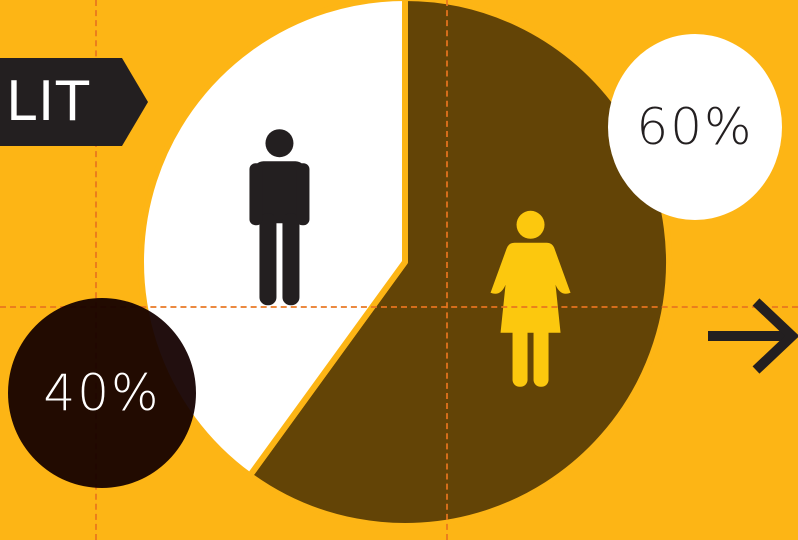  What do you see at coordinates (102, 393) in the screenshot?
I see `data-label-men: 40%` at bounding box center [102, 393].